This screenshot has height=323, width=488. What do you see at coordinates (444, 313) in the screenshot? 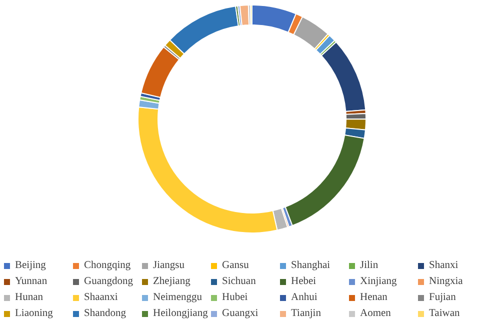
I see `legend-label: Taiwan` at bounding box center [444, 313].